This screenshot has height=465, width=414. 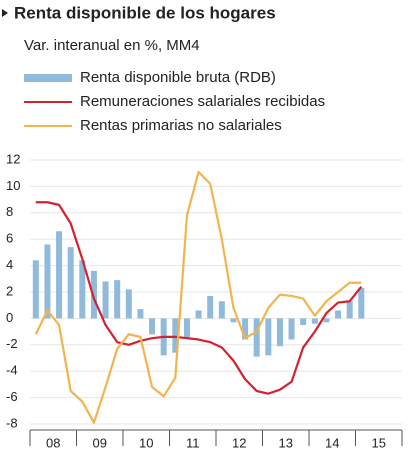 I want to click on chart-subtitle: Var. interanual en %, MM4, so click(x=112, y=45).